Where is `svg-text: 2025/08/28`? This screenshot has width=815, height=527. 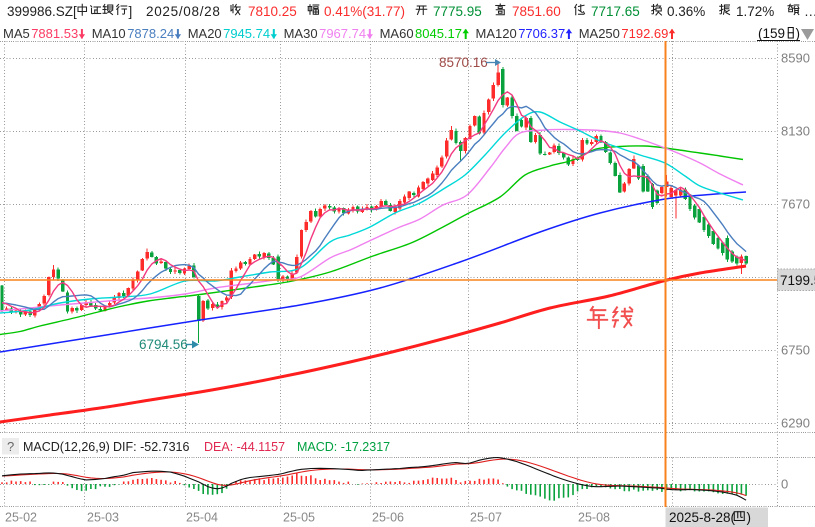 svg-text: 2025/08/28 is located at coordinates (183, 11).